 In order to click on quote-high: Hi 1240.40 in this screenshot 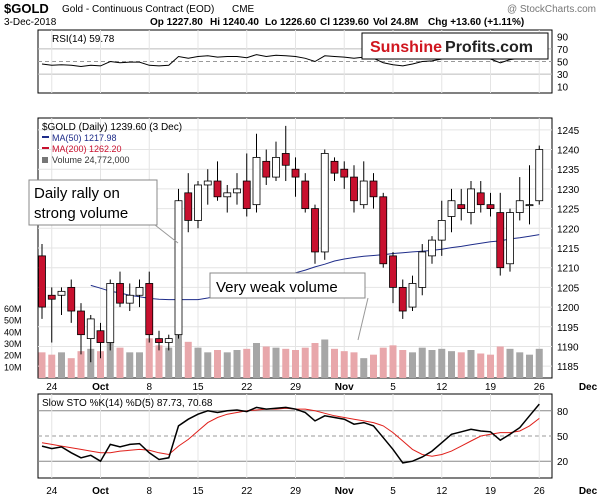, I will do `click(234, 22)`.